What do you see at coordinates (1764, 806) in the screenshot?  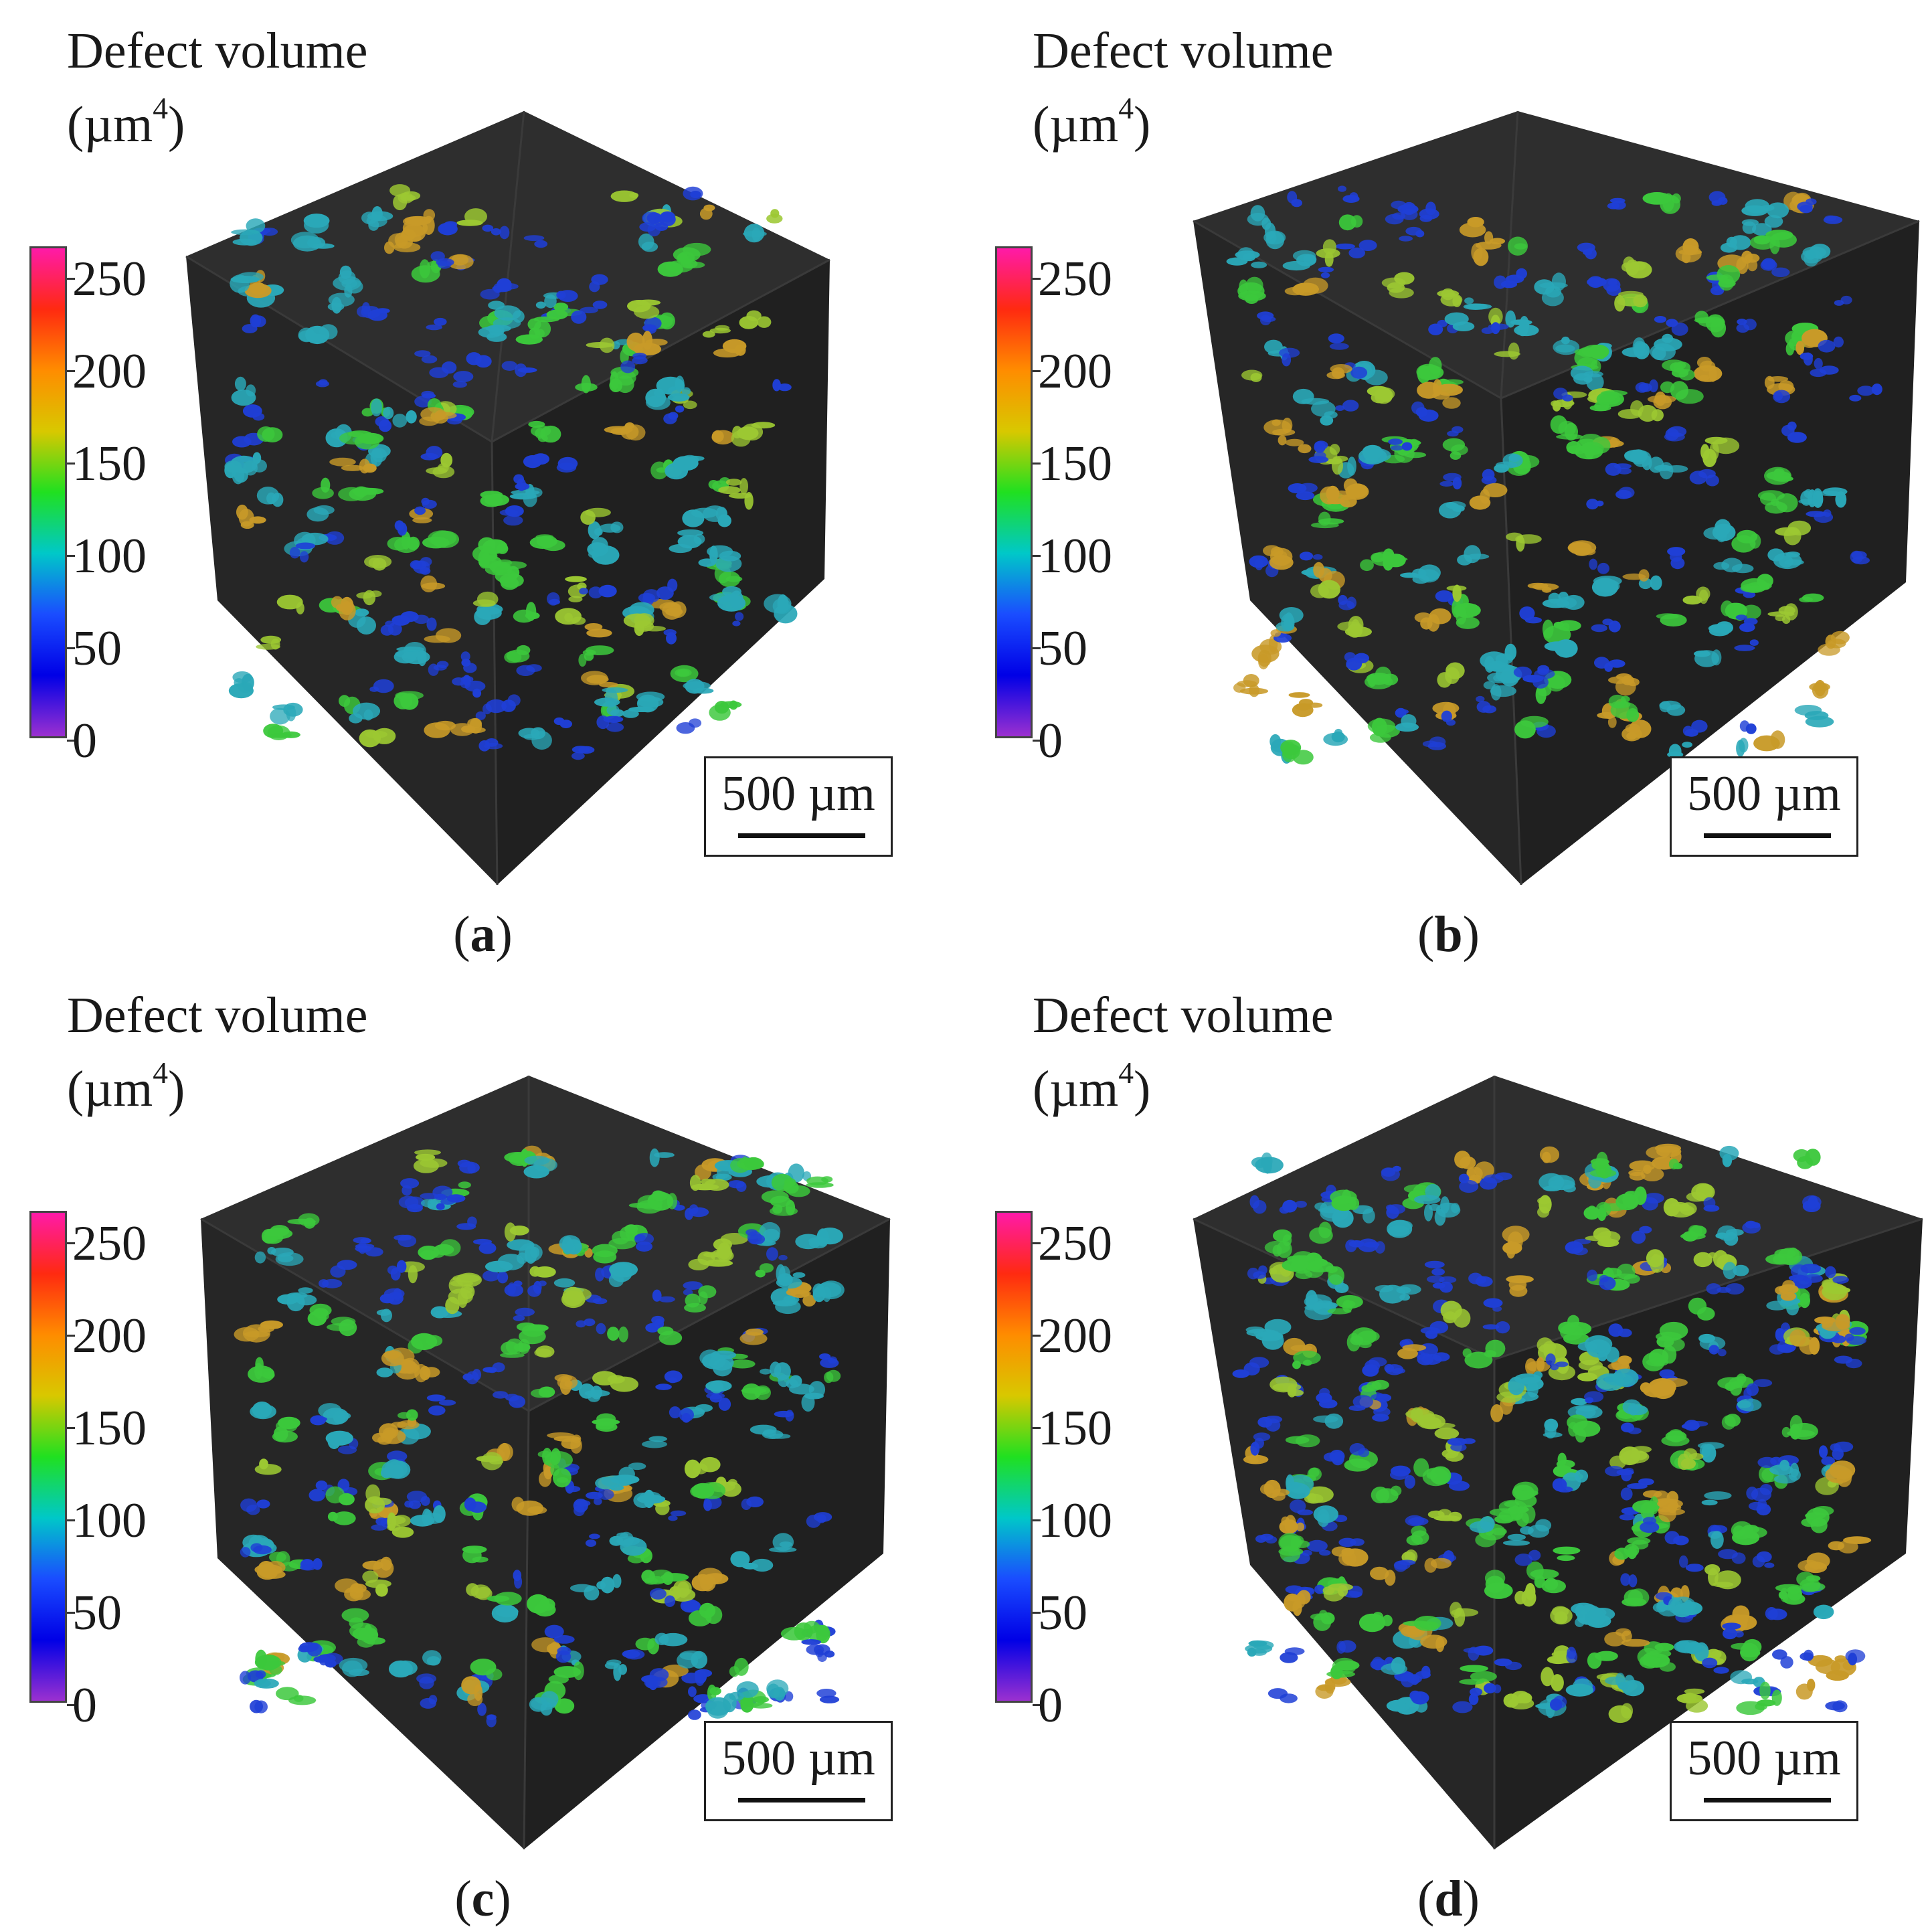 I see `scale-bar-box: 500 µm` at bounding box center [1764, 806].